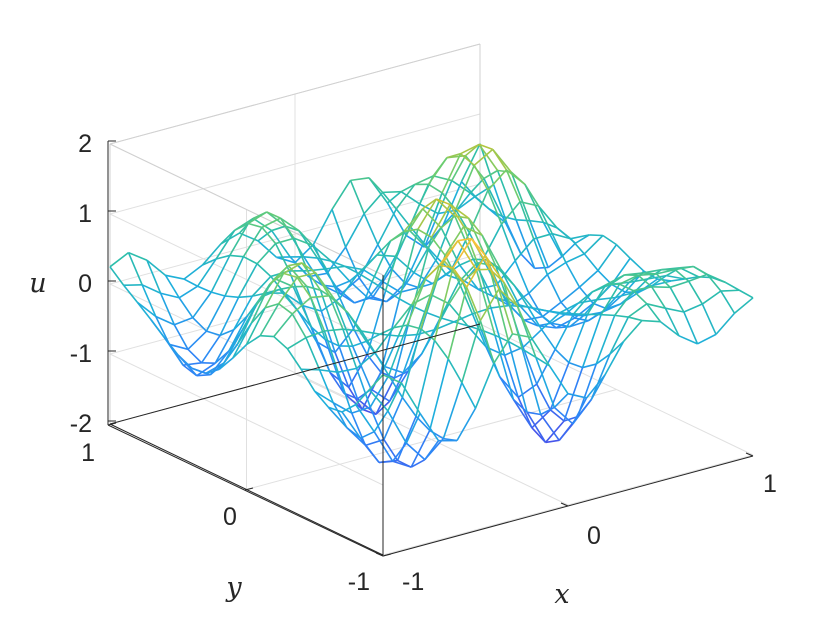 The image size is (830, 623). What do you see at coordinates (295, 94) in the screenshot?
I see `box-edge` at bounding box center [295, 94].